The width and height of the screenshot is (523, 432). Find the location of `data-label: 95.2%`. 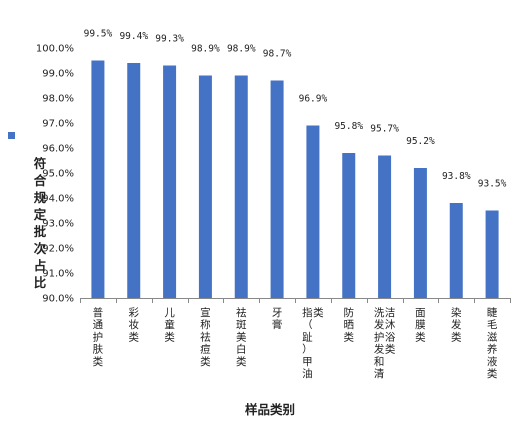

data-label: 95.2% is located at coordinates (420, 141).